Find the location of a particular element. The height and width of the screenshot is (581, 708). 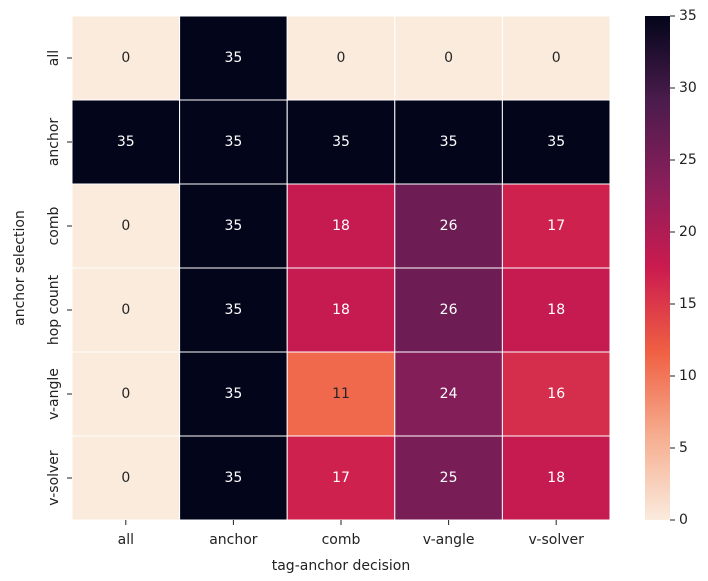

cell-label: 11 is located at coordinates (341, 394).